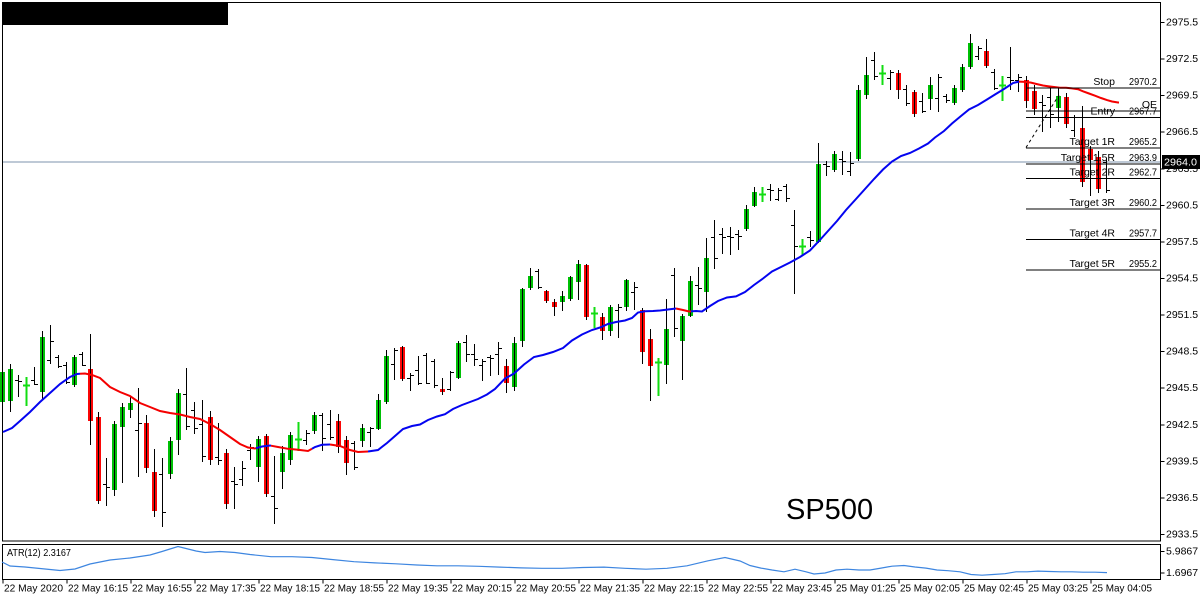  Describe the element at coordinates (1182, 23) in the screenshot. I see `svg-text: 2975.5` at that location.